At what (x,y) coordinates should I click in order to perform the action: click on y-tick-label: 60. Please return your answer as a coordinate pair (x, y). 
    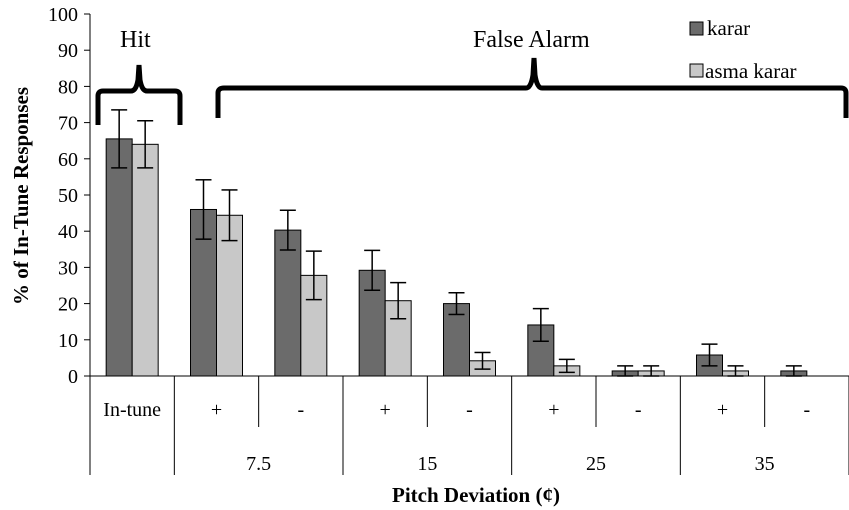
    Looking at the image, I should click on (68, 160).